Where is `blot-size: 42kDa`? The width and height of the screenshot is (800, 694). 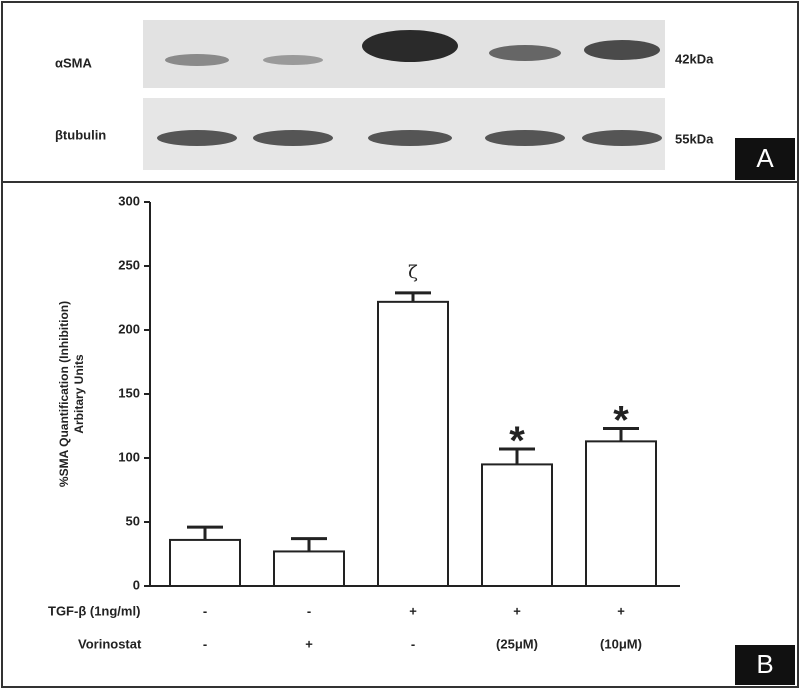
blot-size: 42kDa is located at coordinates (694, 58).